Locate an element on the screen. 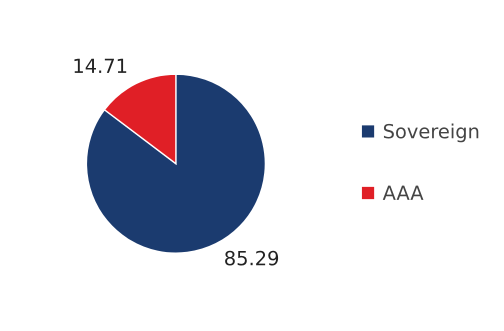 Image resolution: width=504 pixels, height=331 pixels. legend-label: AAA is located at coordinates (403, 193).